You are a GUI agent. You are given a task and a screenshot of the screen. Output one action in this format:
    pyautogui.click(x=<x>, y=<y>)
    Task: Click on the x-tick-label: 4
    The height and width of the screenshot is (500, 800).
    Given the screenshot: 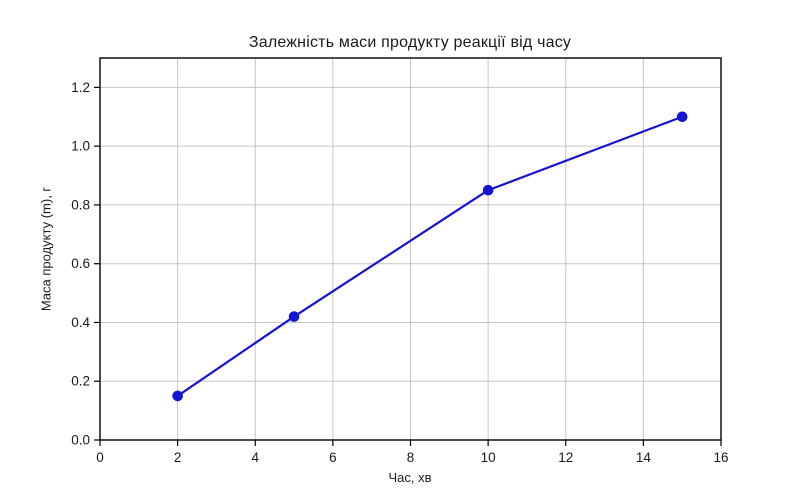 What is the action you would take?
    pyautogui.click(x=255, y=457)
    